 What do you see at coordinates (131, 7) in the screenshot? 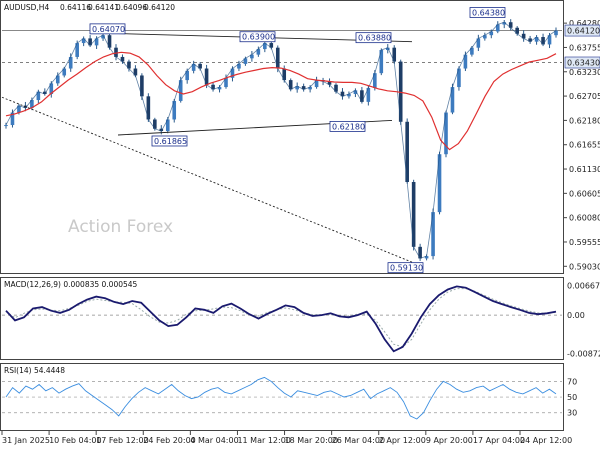
I see `ohlc-low: 0.64096` at bounding box center [131, 7].